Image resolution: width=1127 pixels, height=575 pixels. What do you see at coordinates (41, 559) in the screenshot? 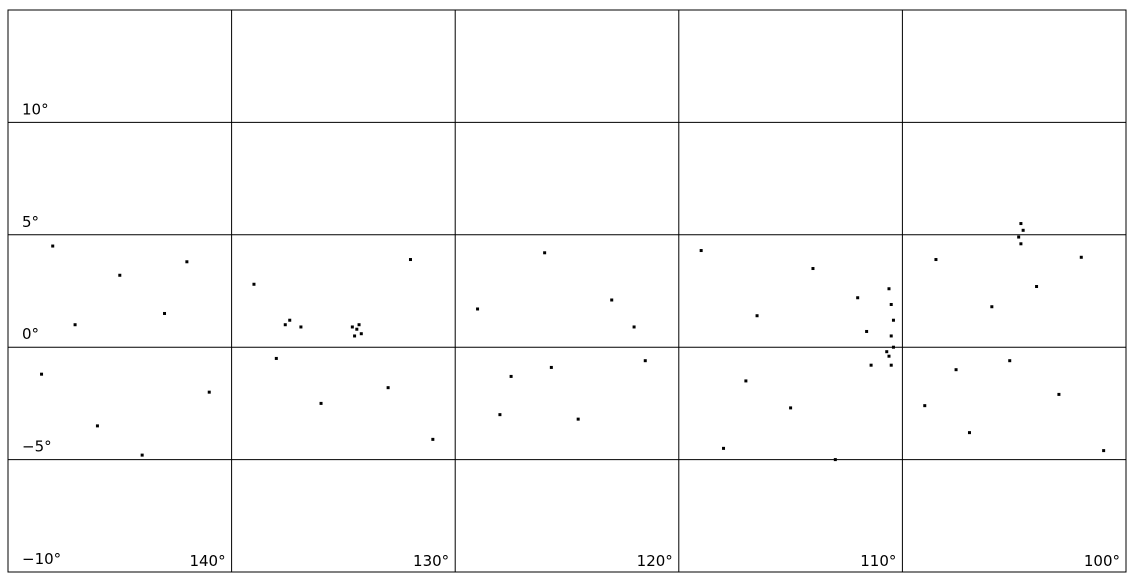
I see `latitude-label: −10°` at bounding box center [41, 559].